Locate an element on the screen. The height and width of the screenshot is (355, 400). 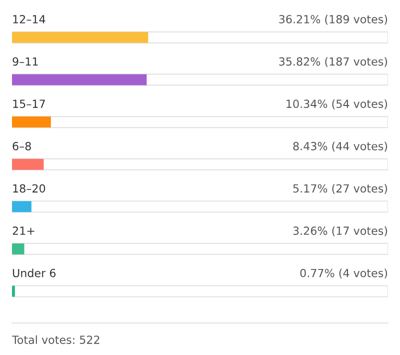
data-label: 36.21% (189 votes) is located at coordinates (333, 19).